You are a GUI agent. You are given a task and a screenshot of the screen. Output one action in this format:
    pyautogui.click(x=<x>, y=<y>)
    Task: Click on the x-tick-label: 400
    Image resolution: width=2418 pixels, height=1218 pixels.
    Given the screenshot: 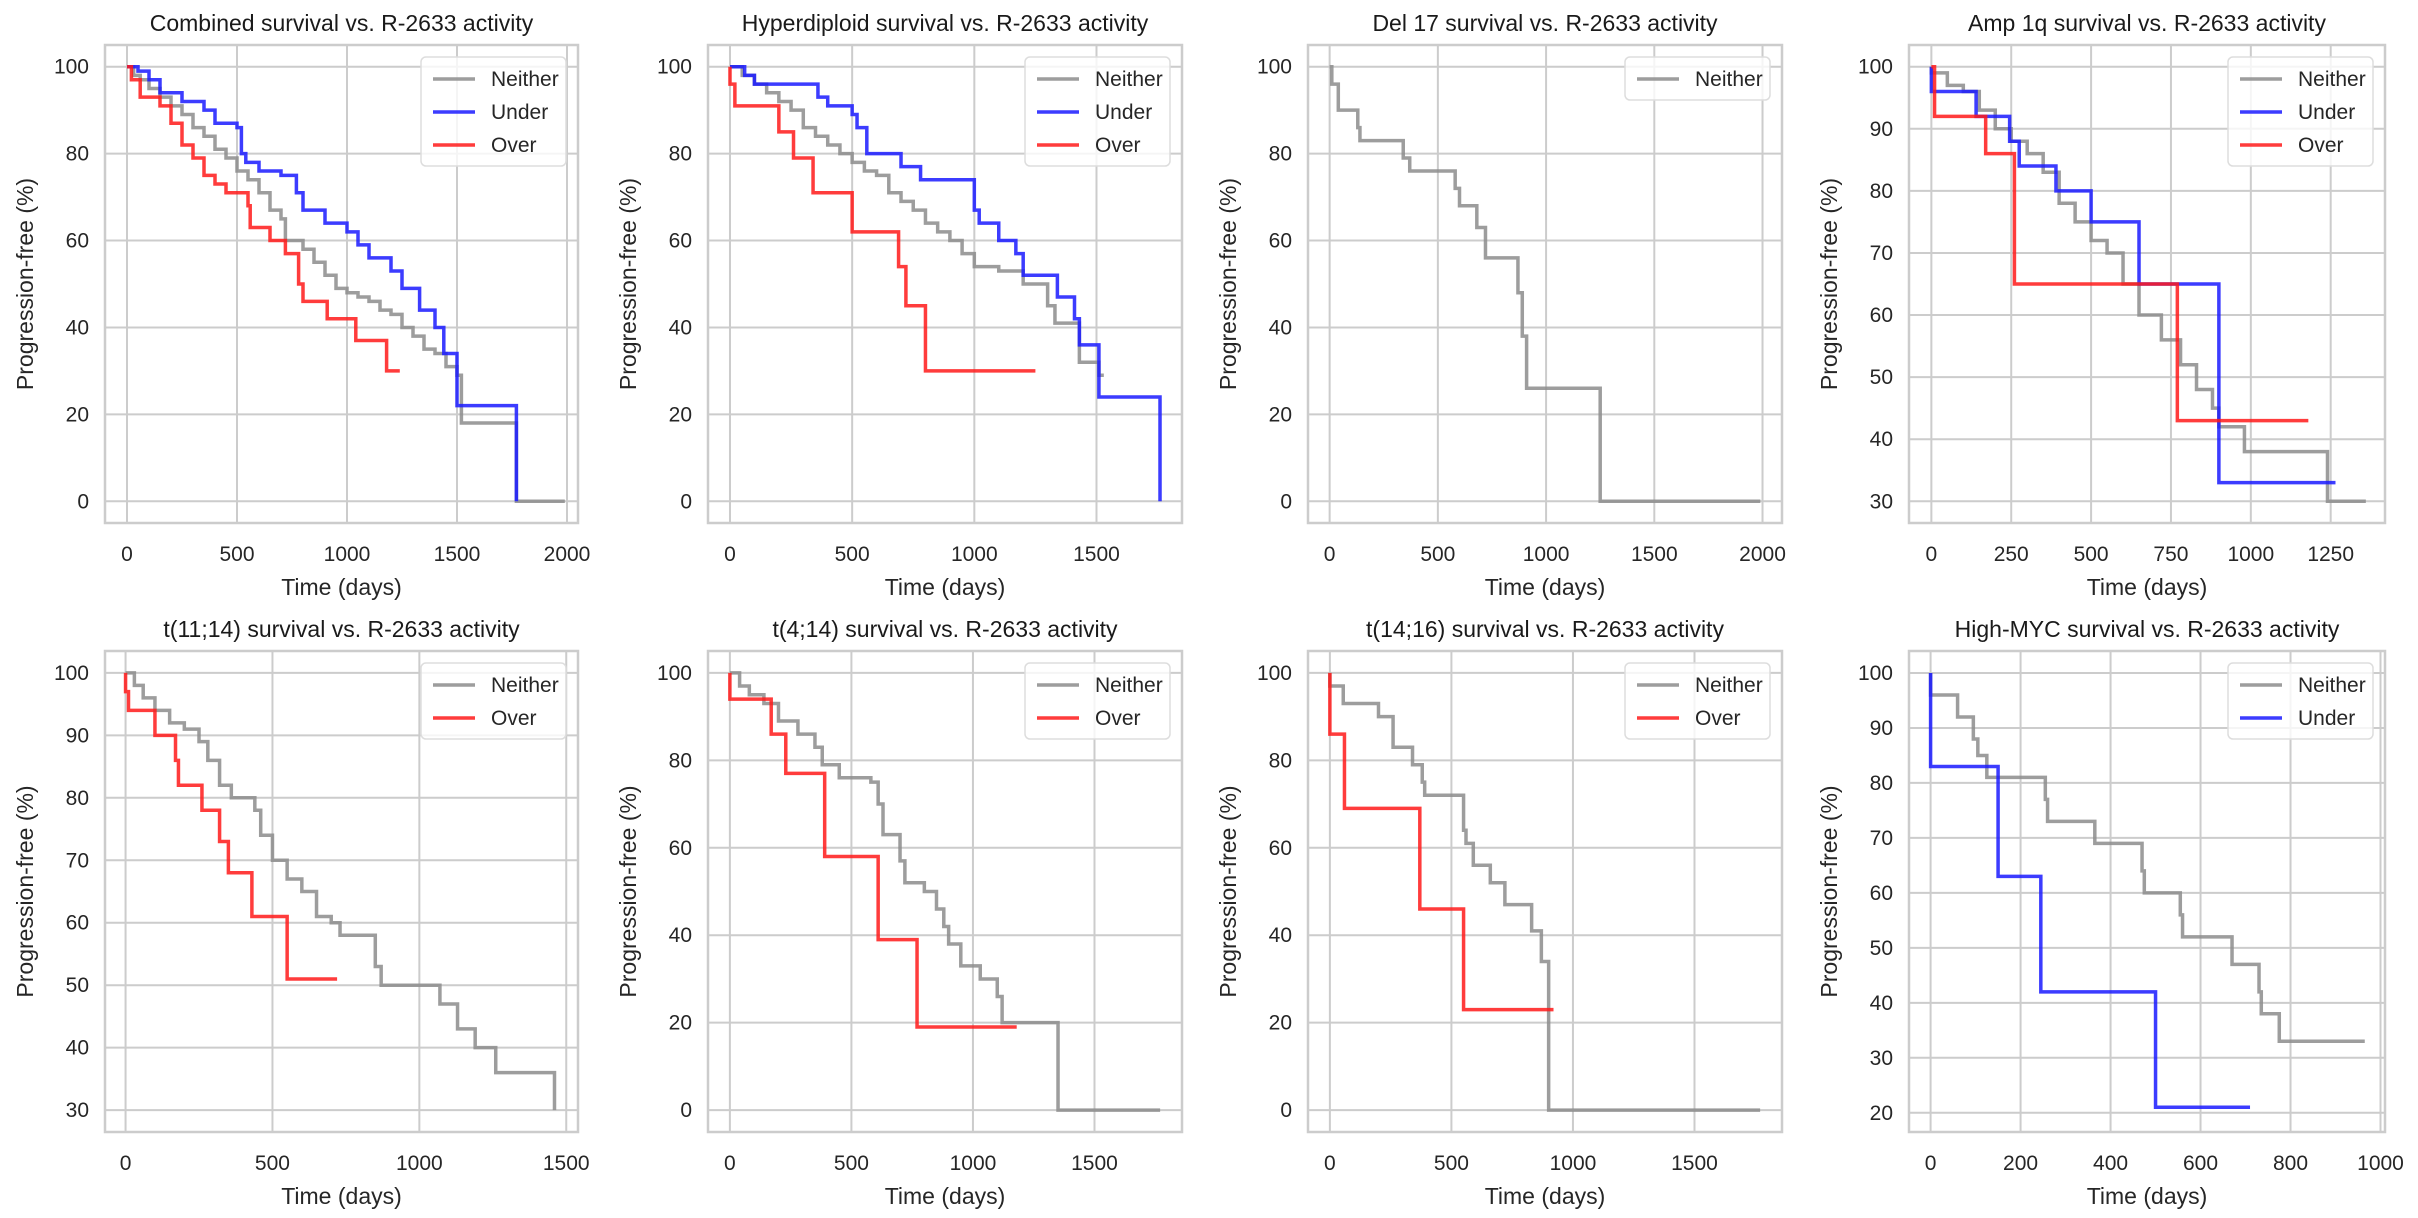 What is the action you would take?
    pyautogui.click(x=2110, y=1163)
    